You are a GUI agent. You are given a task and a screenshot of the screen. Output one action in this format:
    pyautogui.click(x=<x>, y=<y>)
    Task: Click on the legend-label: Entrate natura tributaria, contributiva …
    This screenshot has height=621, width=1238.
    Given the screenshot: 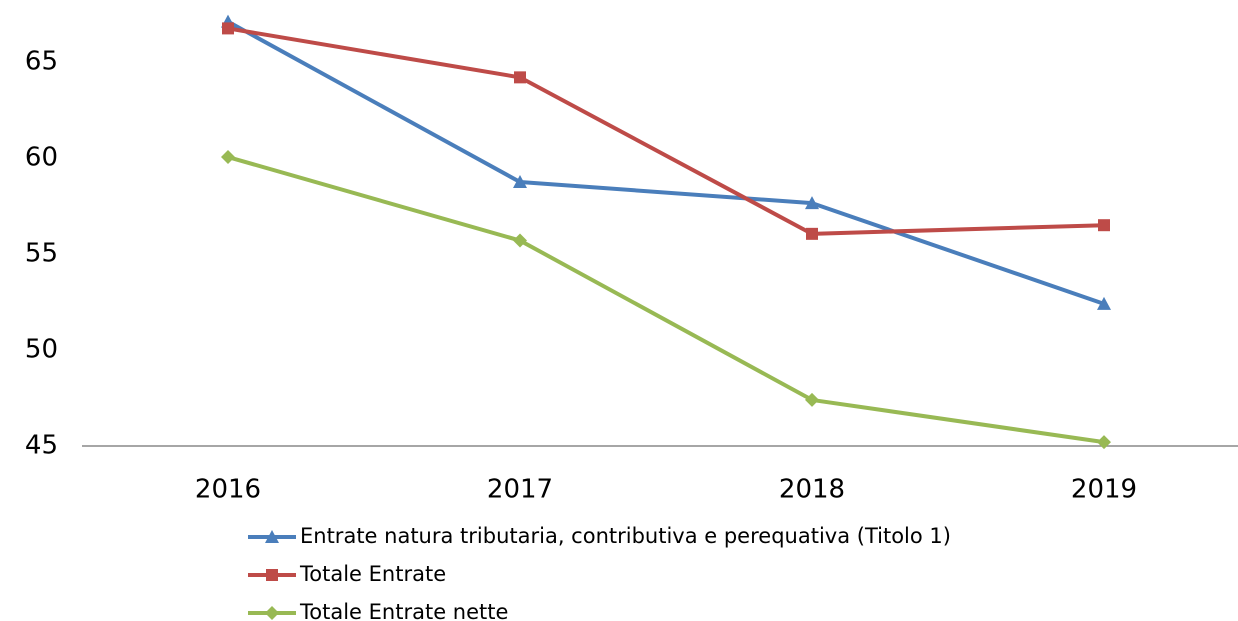 What is the action you would take?
    pyautogui.click(x=625, y=536)
    